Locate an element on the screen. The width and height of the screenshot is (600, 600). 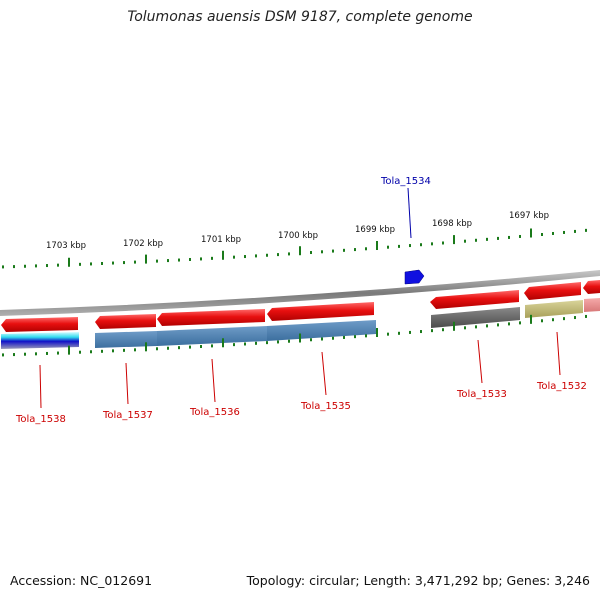
genome-backbone is located at coordinates (300, 293).